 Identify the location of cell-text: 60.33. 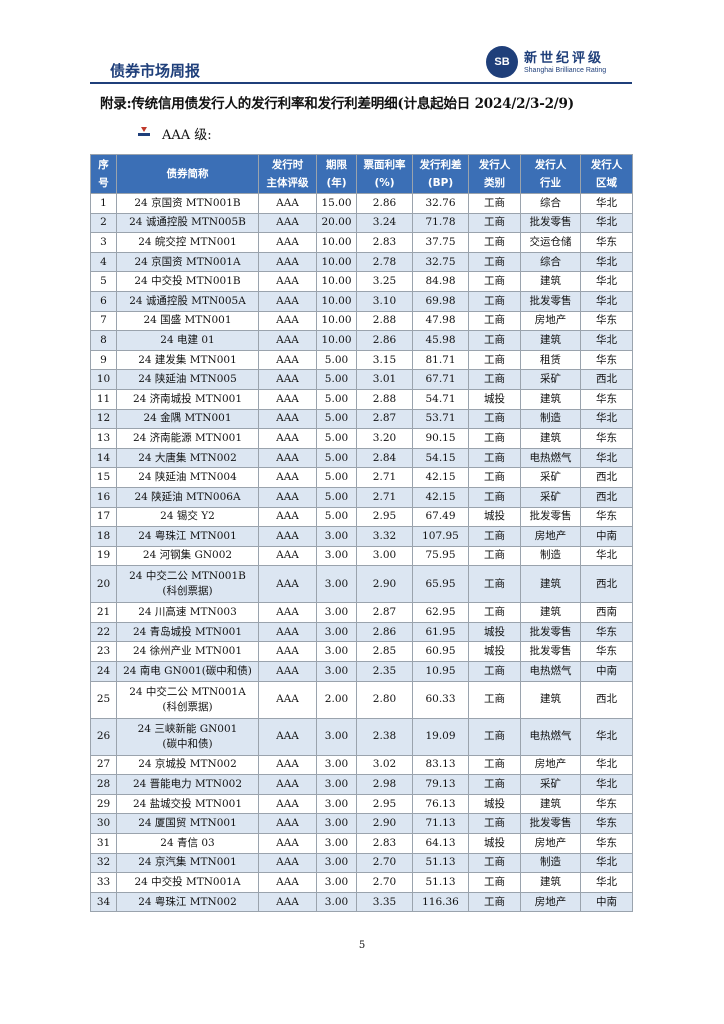
(440, 699).